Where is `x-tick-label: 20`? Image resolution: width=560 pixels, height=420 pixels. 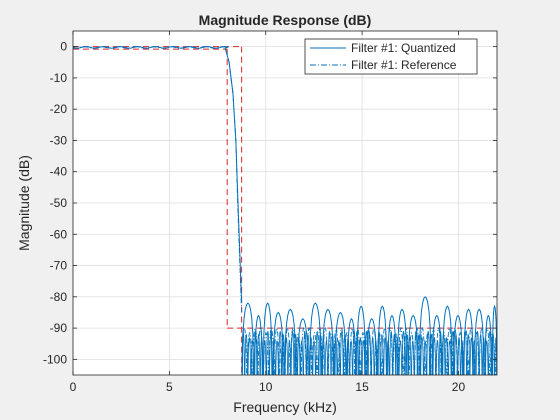 x-tick-label: 20 is located at coordinates (459, 387).